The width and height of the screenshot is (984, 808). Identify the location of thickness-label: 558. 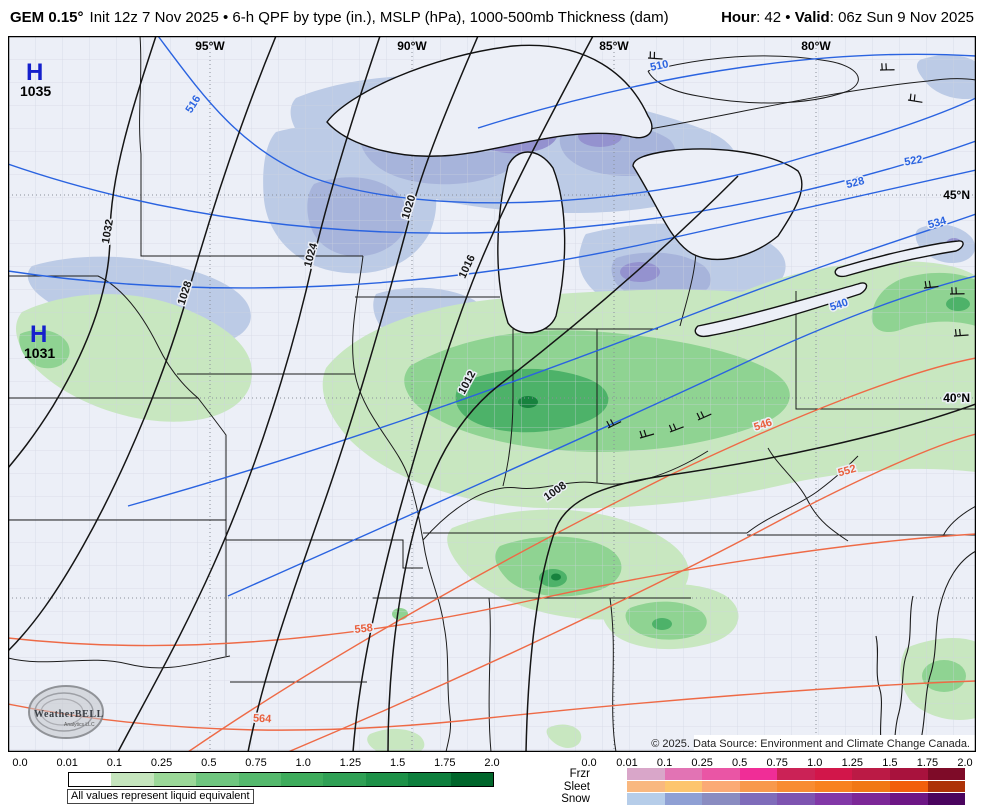
(364, 629).